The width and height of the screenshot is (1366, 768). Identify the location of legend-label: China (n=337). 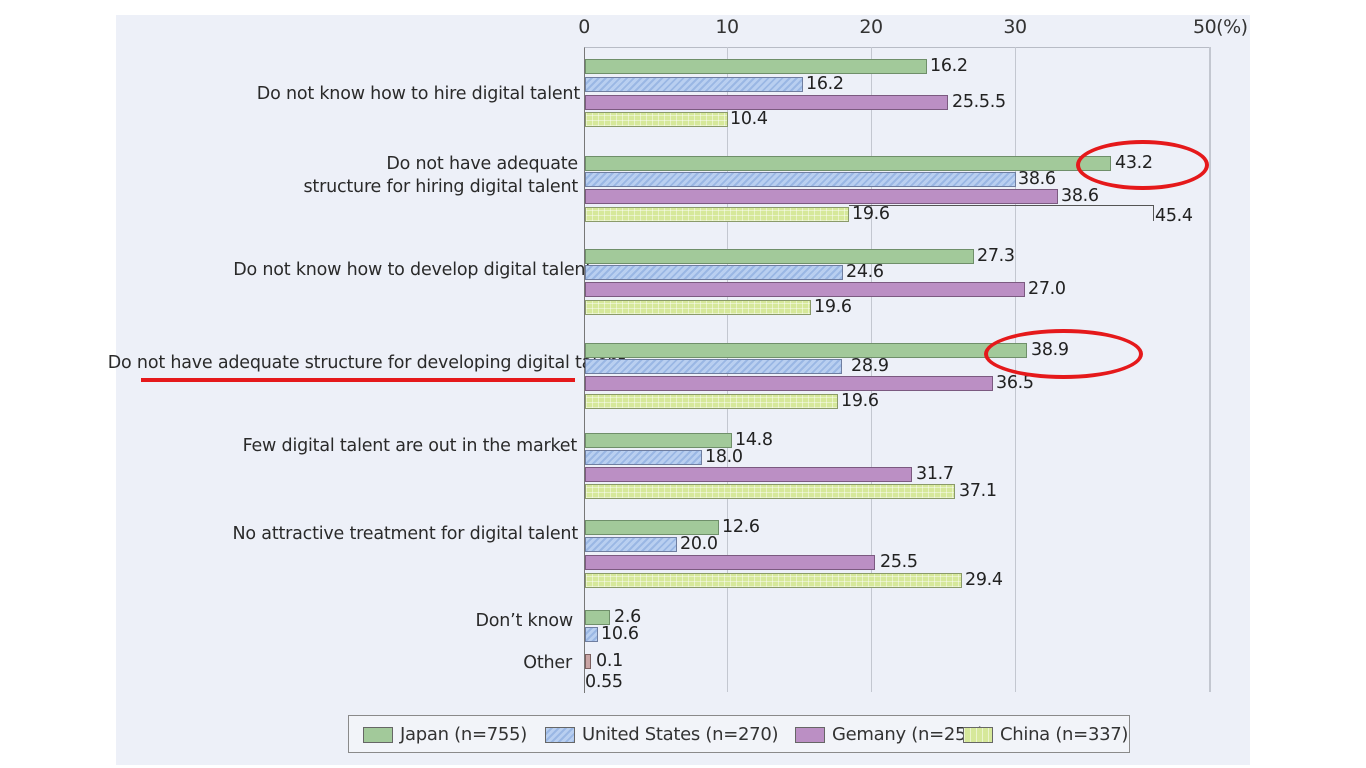
(1064, 734).